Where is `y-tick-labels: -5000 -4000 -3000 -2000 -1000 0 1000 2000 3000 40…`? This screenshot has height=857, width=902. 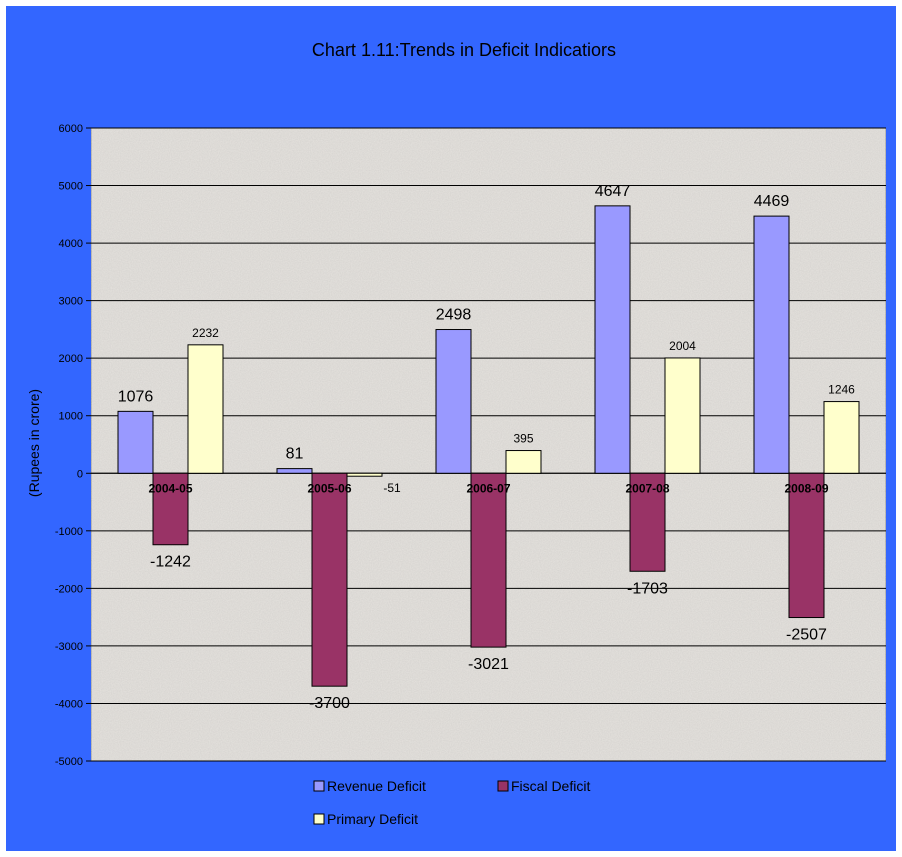
y-tick-labels: -5000 -4000 -3000 -2000 -1000 0 1000 2000 3000 40… is located at coordinates (69, 445).